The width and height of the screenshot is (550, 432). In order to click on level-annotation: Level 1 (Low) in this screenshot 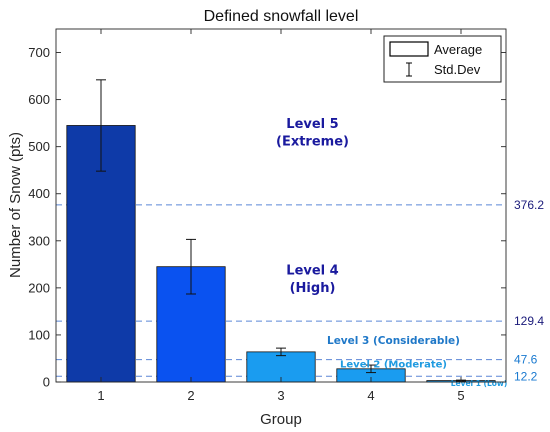, I will do `click(479, 383)`.